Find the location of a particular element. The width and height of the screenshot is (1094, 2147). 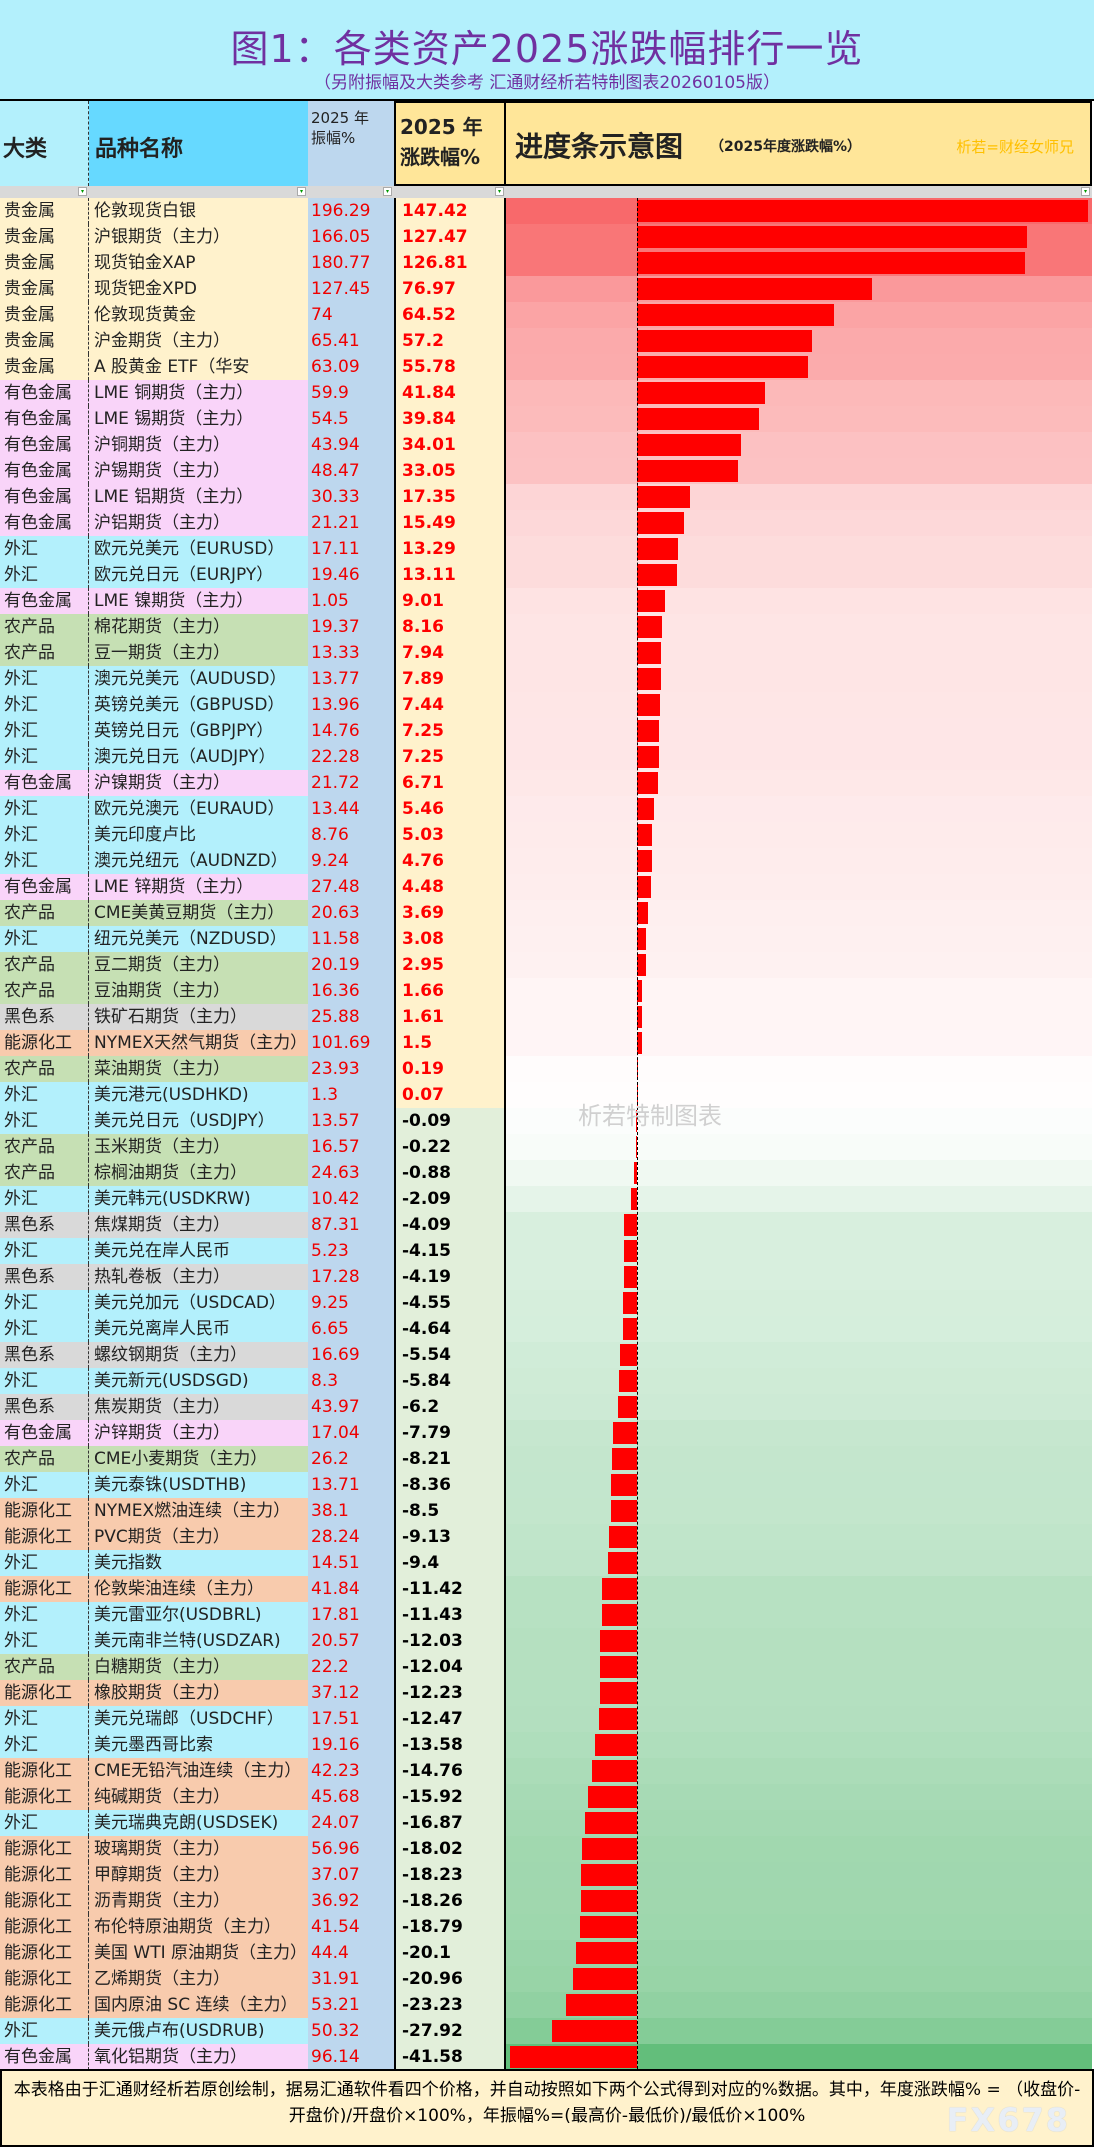

table-row: 农产品 白糖期货（主力） 22.2 -12.04 is located at coordinates (547, 1667).